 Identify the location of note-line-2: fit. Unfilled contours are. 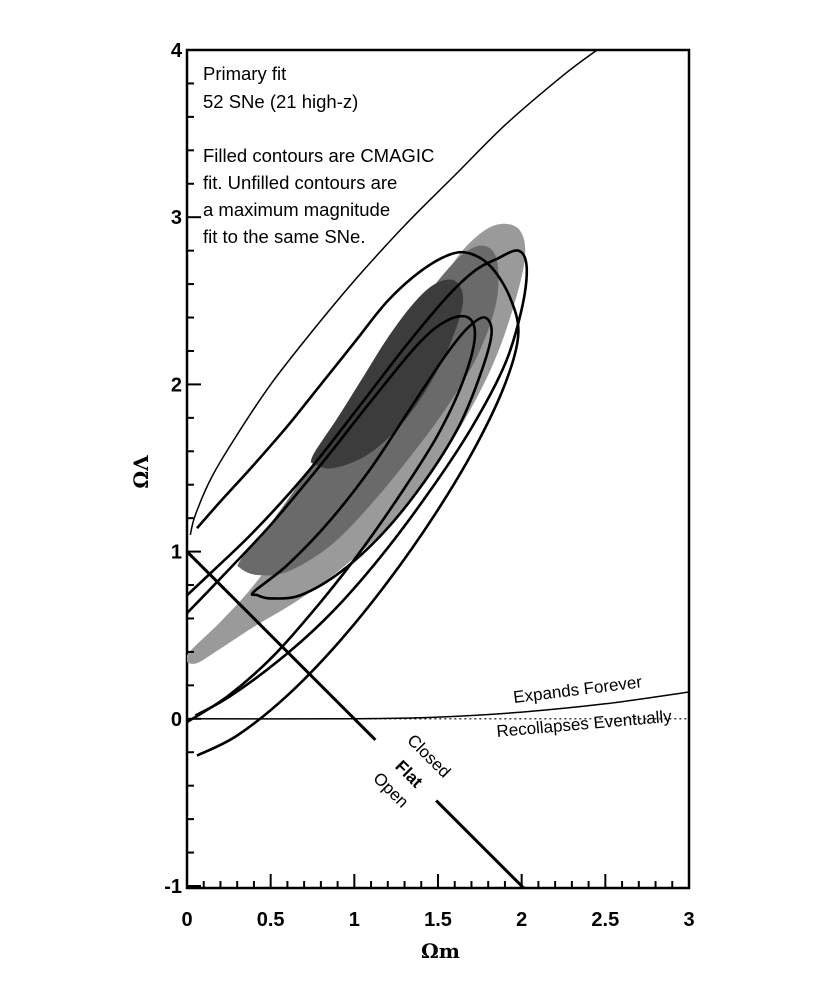
(300, 182).